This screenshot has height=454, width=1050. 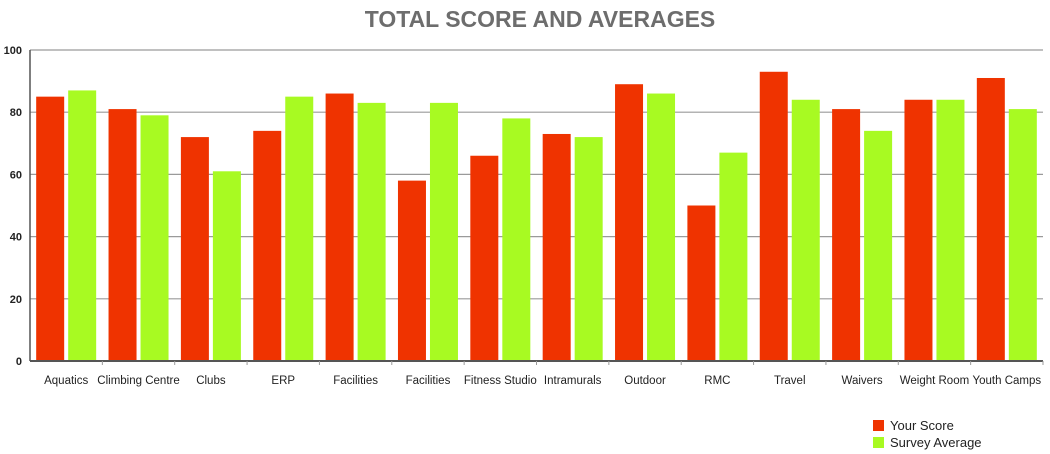 I want to click on y-tick-label: 20, so click(x=16, y=300).